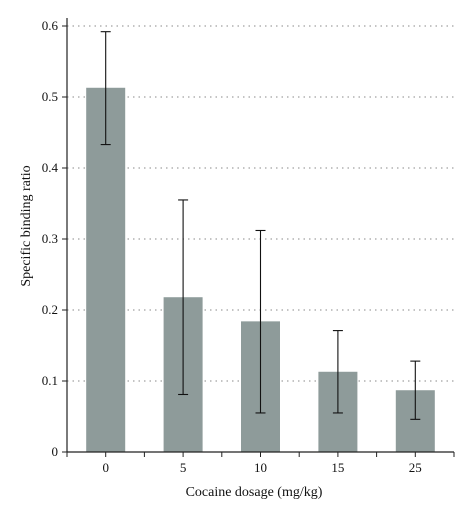 This screenshot has width=474, height=515. I want to click on bar, so click(106, 270).